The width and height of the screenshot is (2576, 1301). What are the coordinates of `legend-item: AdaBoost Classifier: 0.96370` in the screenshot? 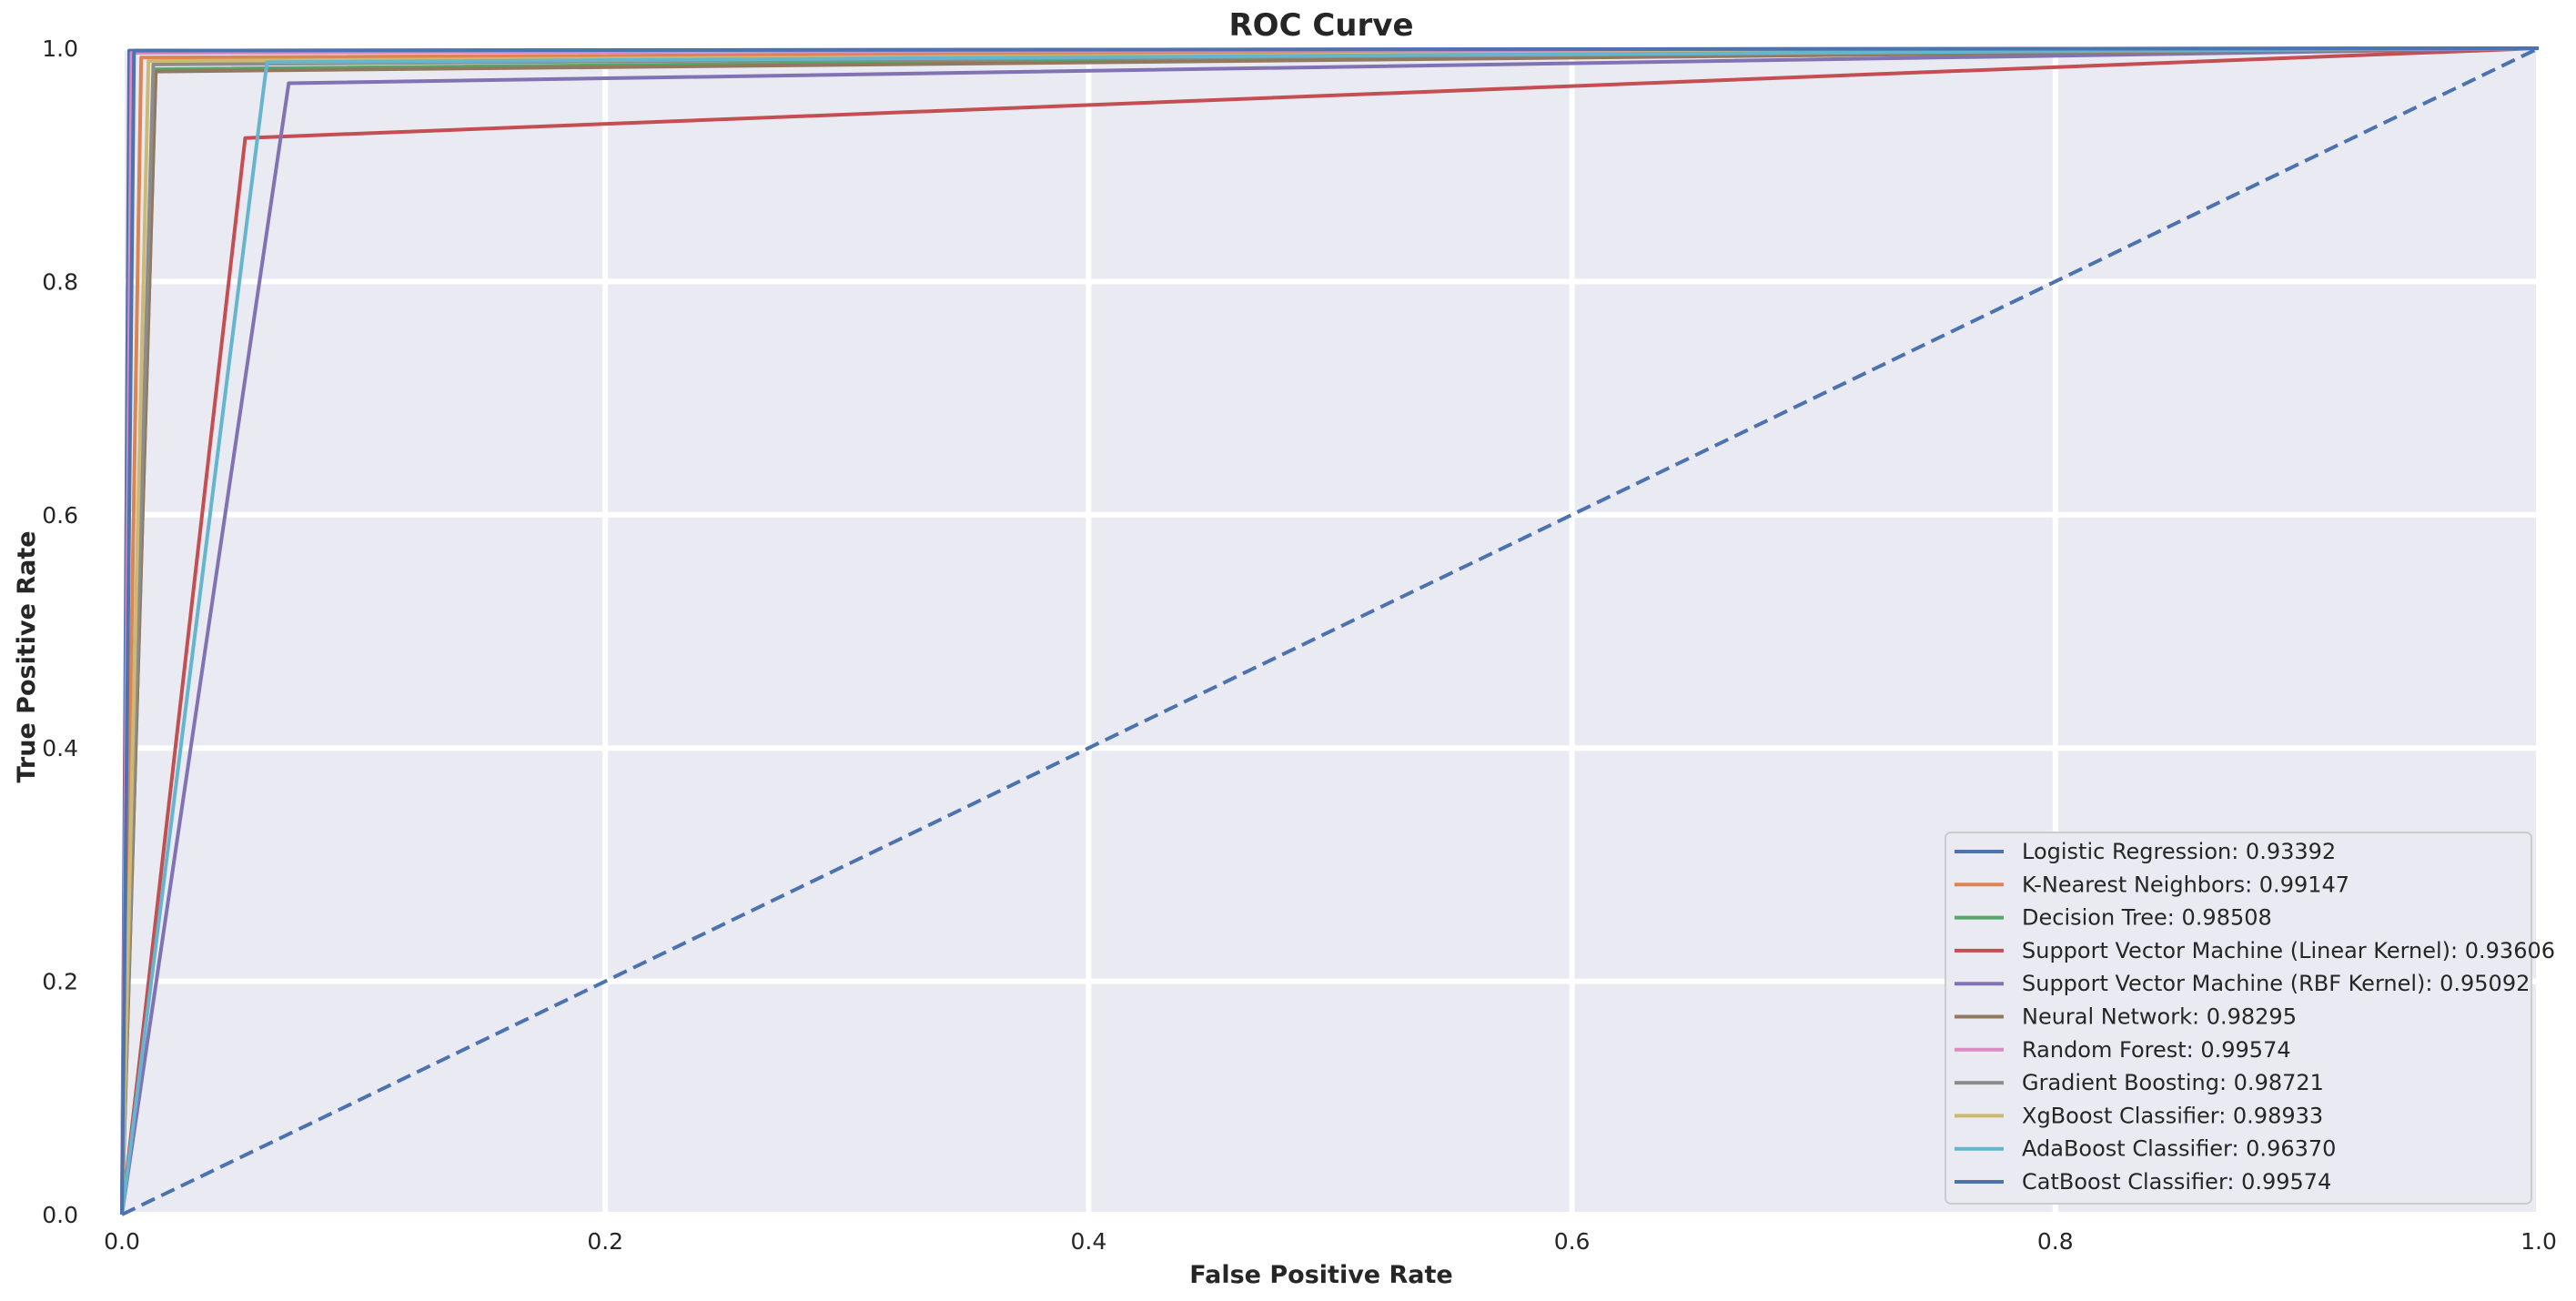 It's located at (2145, 1149).